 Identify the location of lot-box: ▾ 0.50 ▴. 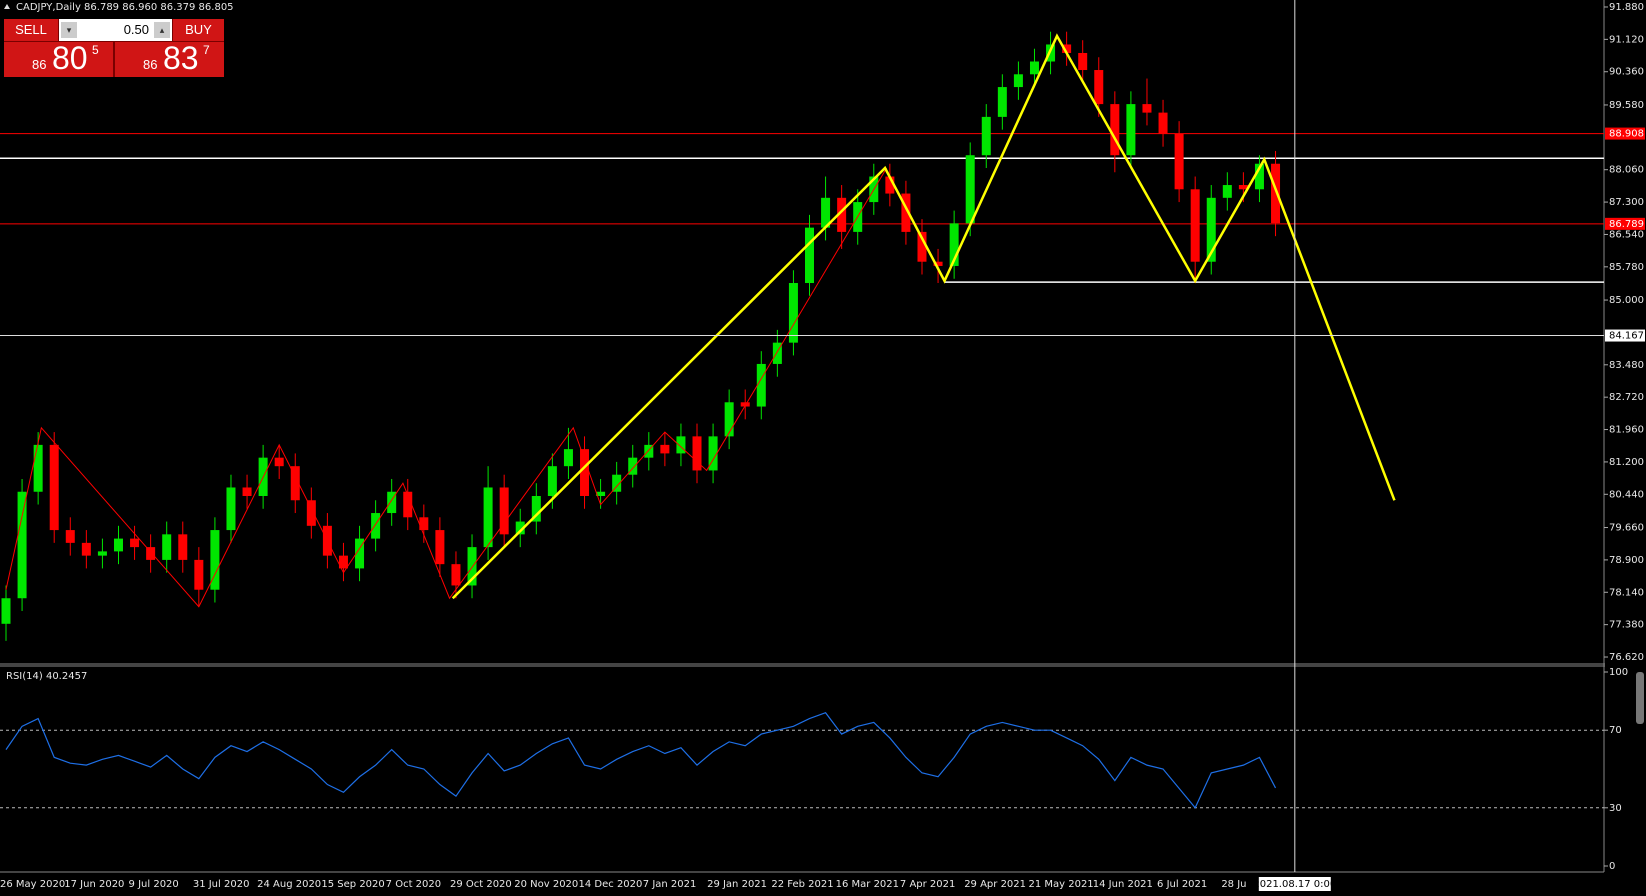
(115, 30).